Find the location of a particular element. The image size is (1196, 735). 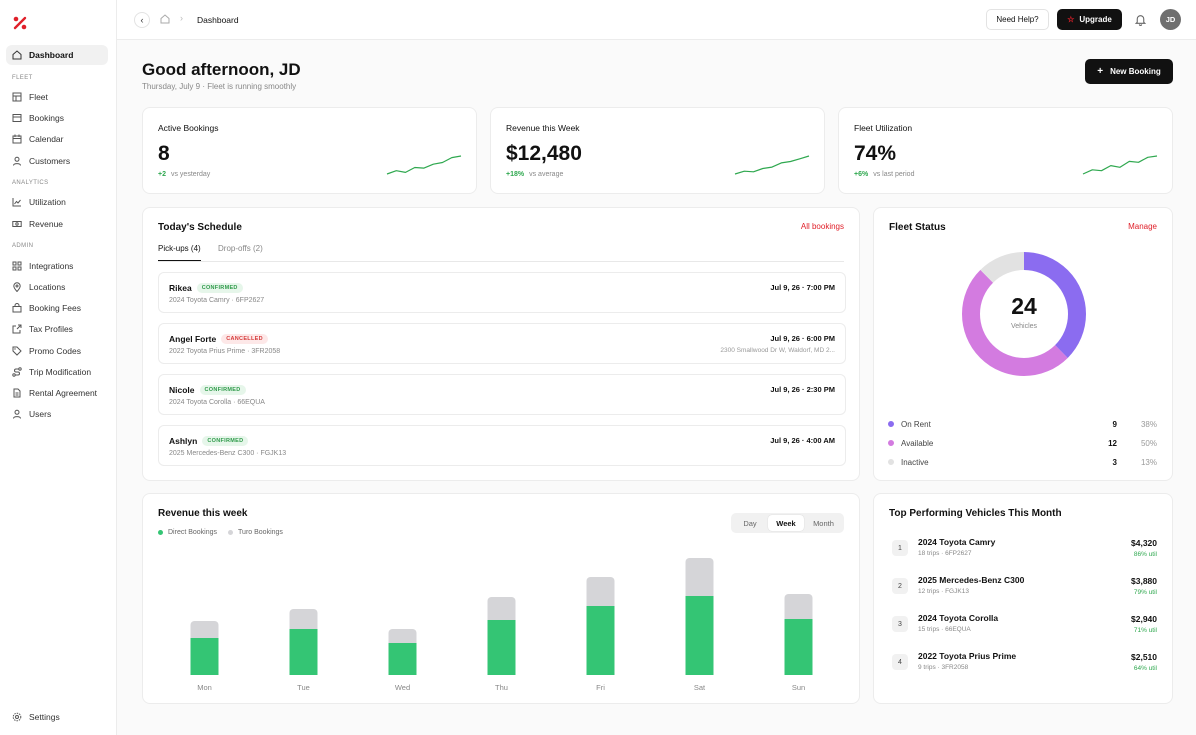

period-week-button: Week is located at coordinates (786, 523).